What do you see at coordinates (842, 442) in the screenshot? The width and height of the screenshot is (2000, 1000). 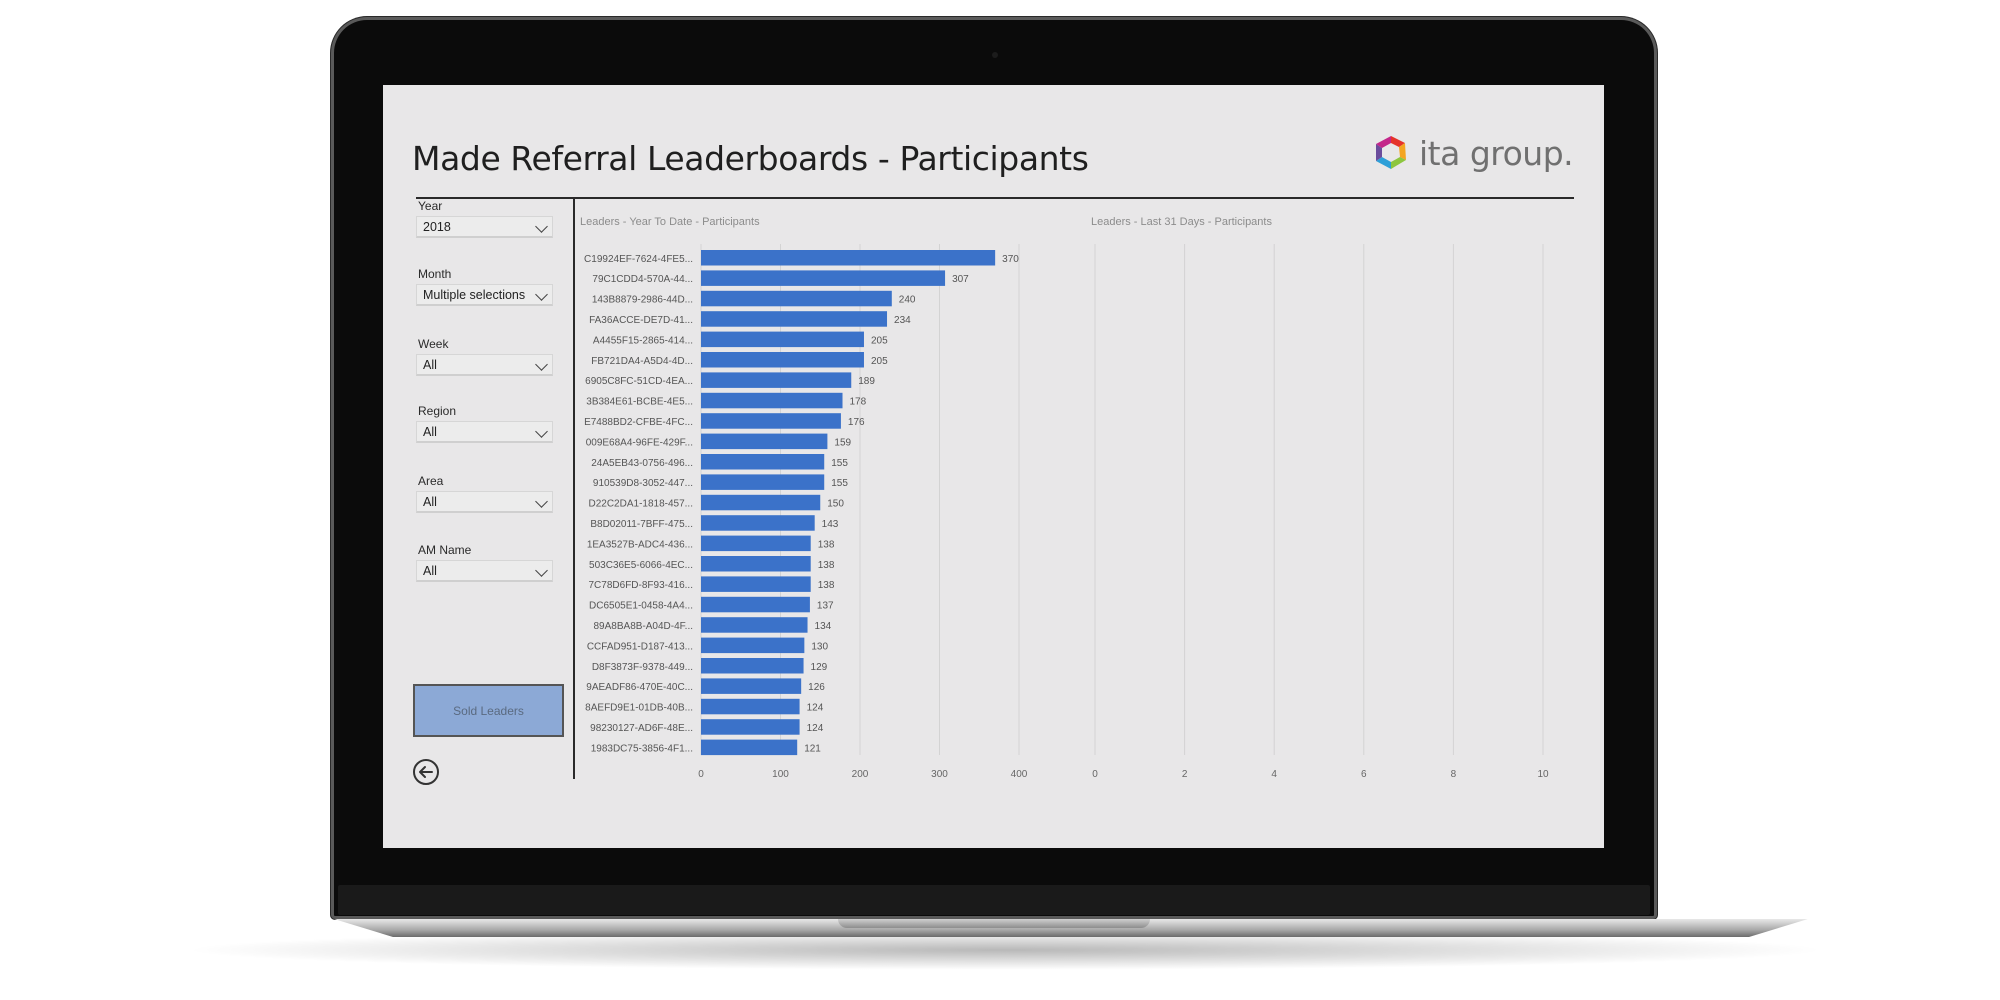 I see `data-label: 159` at bounding box center [842, 442].